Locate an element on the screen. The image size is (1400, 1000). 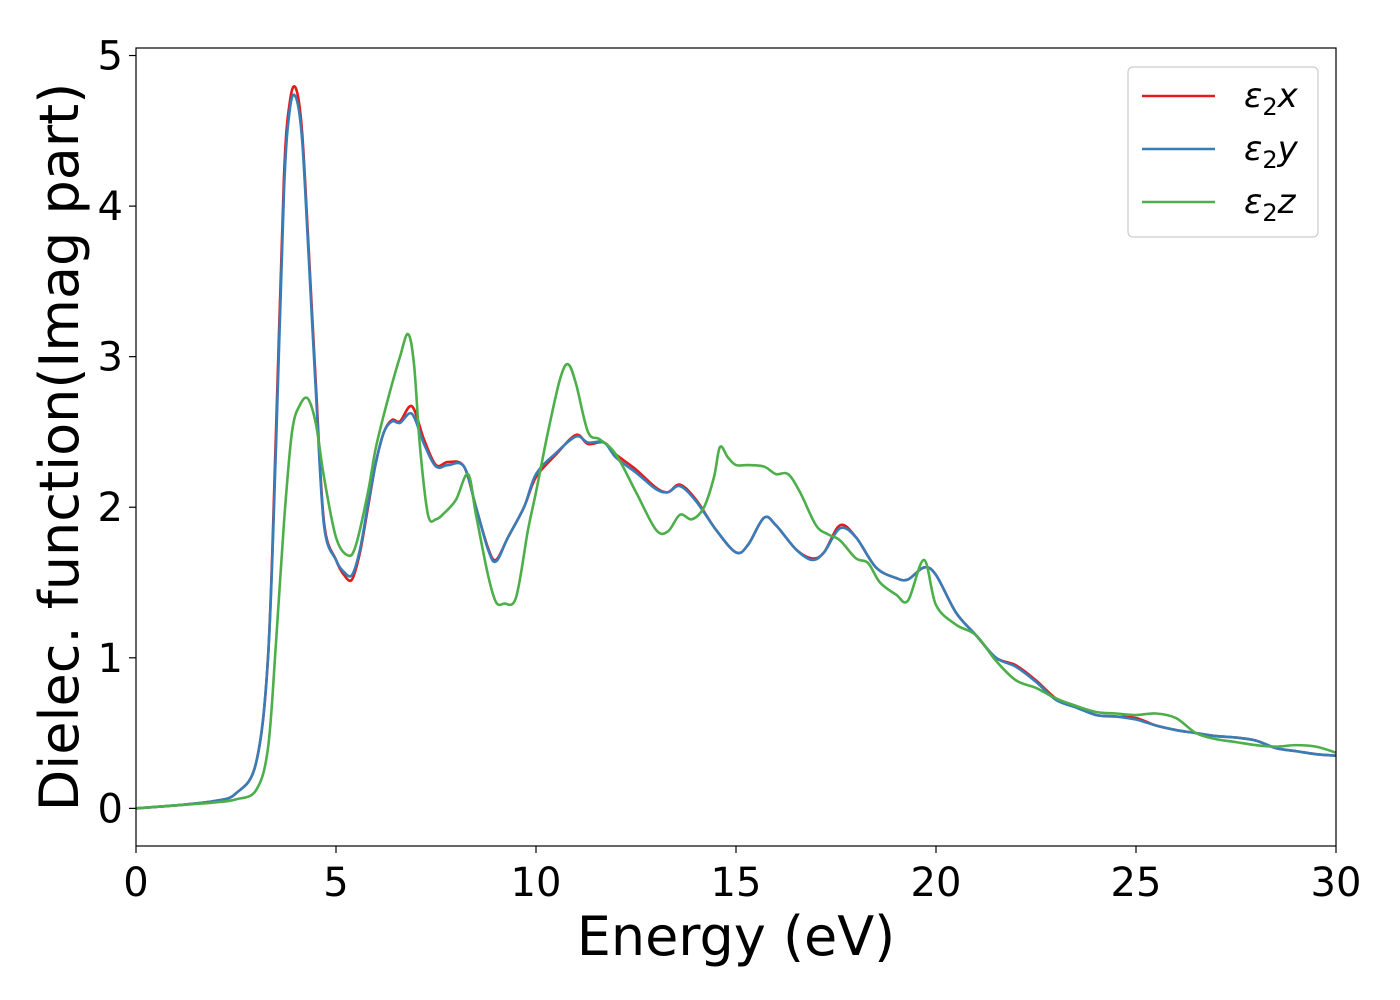
y-tick-label: 0 is located at coordinates (110, 809).